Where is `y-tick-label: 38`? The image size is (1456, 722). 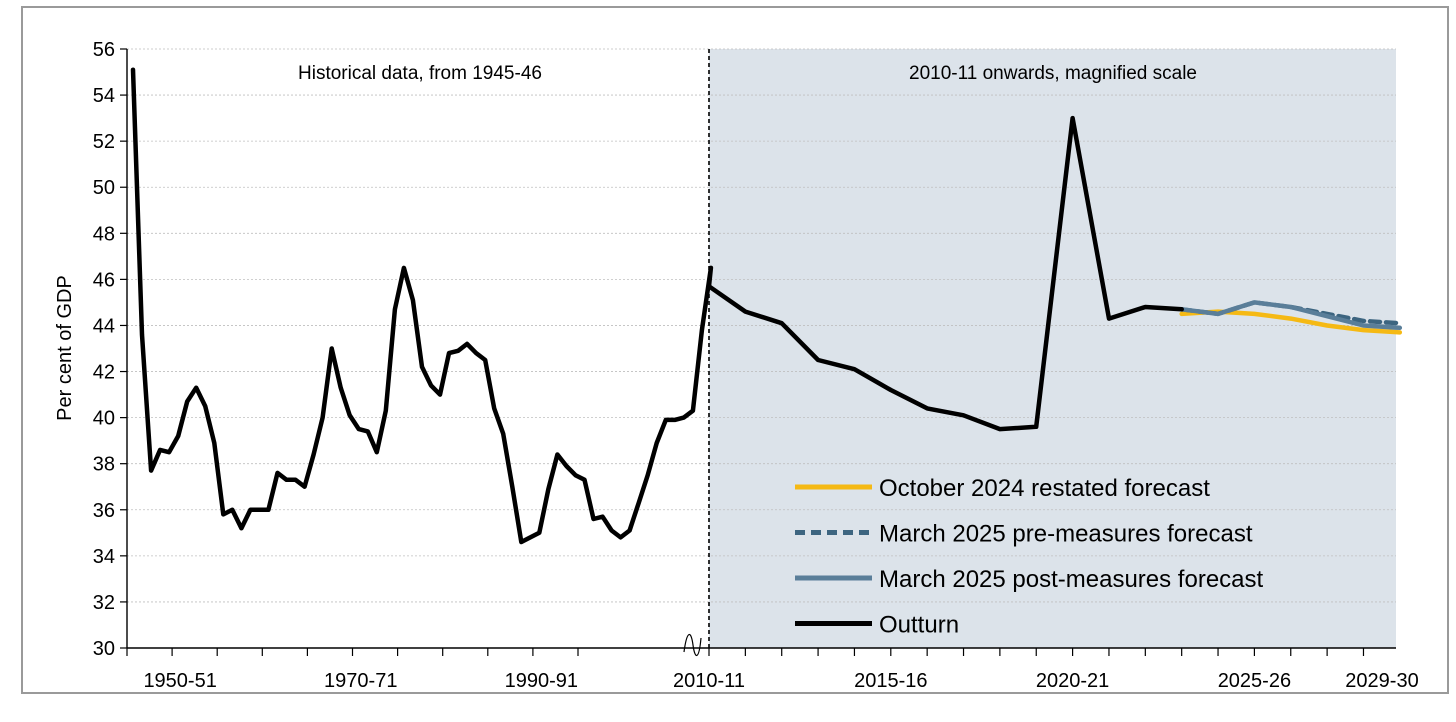 y-tick-label: 38 is located at coordinates (104, 465).